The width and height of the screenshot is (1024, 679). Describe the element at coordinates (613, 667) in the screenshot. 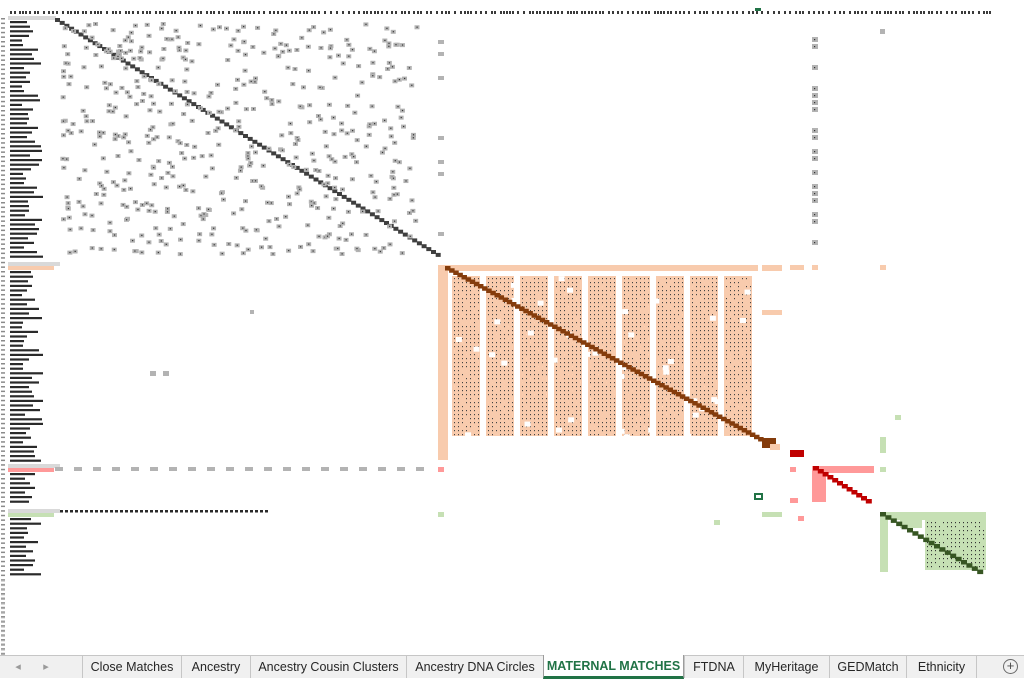

I see `tab-maternal-matches: MATERNAL MATCHES` at that location.